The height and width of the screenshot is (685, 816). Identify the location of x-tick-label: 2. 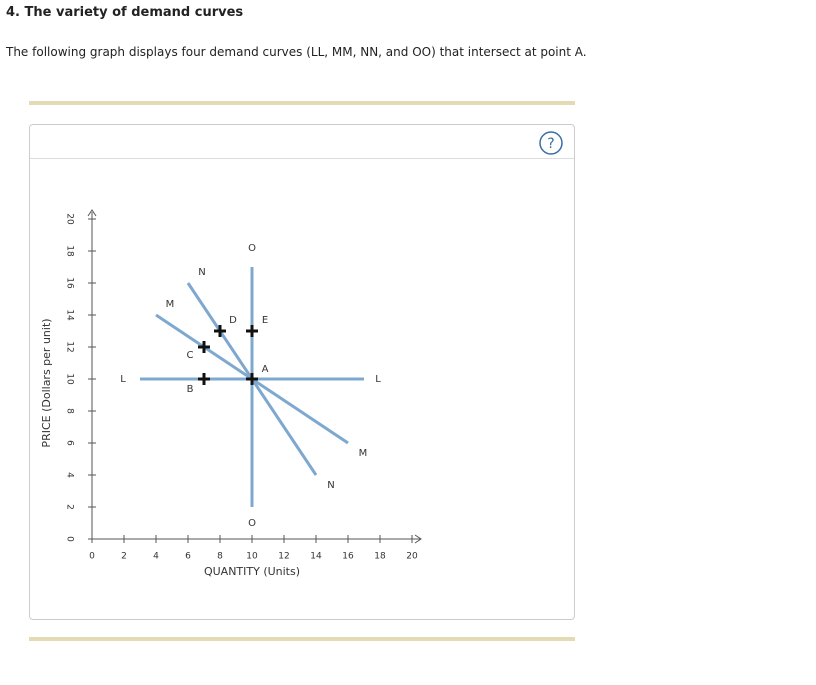
(124, 557).